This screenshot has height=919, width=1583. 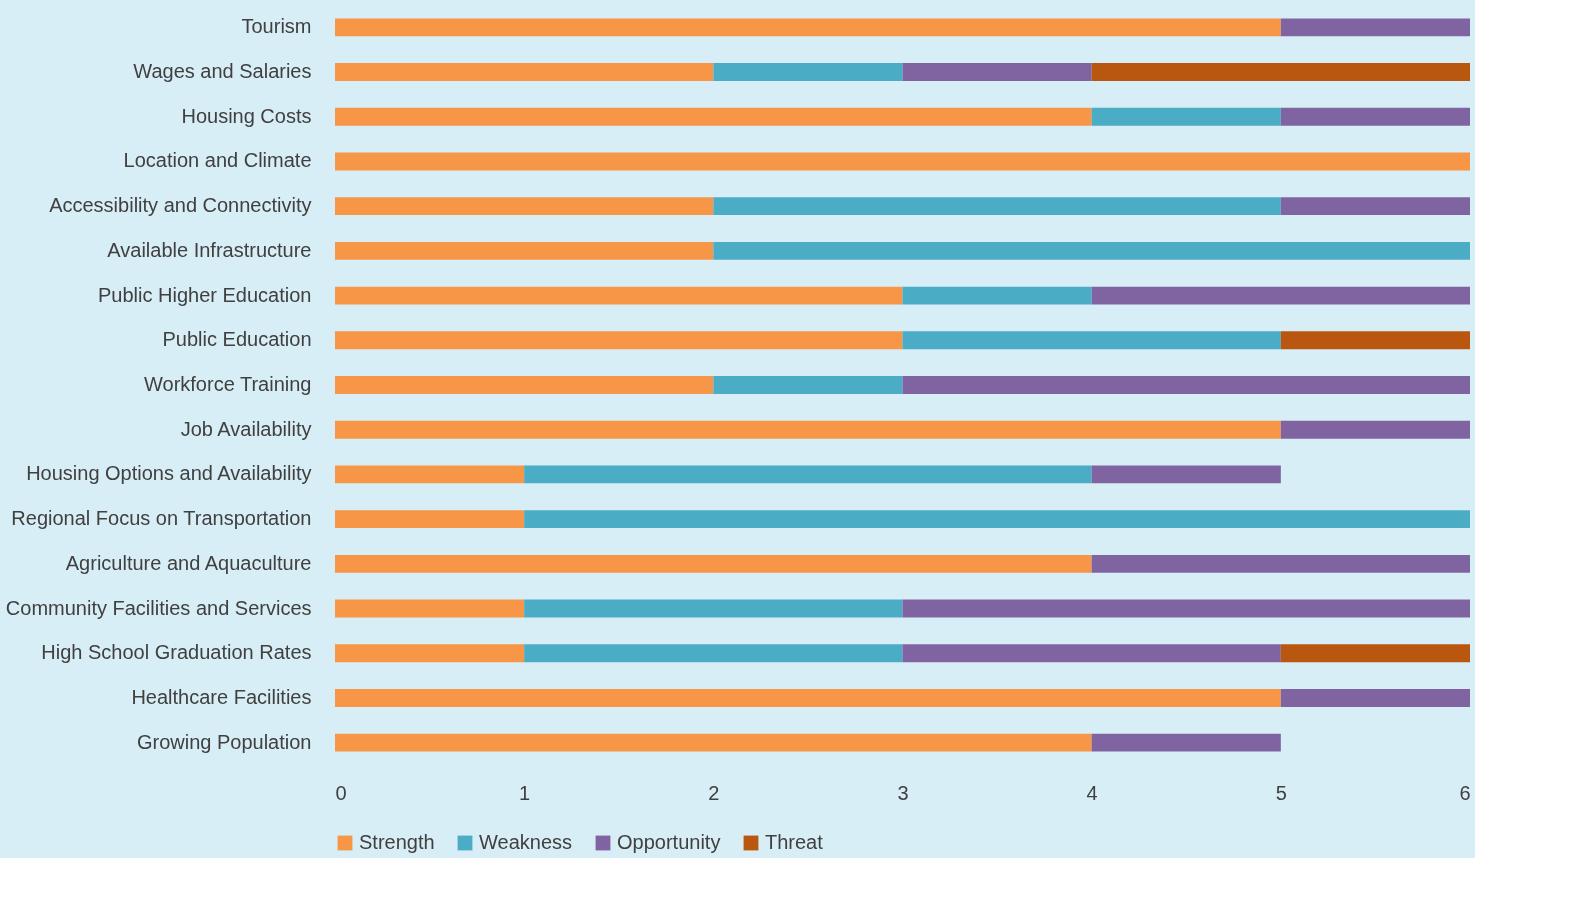 I want to click on x-tick-label: 5, so click(x=1281, y=792).